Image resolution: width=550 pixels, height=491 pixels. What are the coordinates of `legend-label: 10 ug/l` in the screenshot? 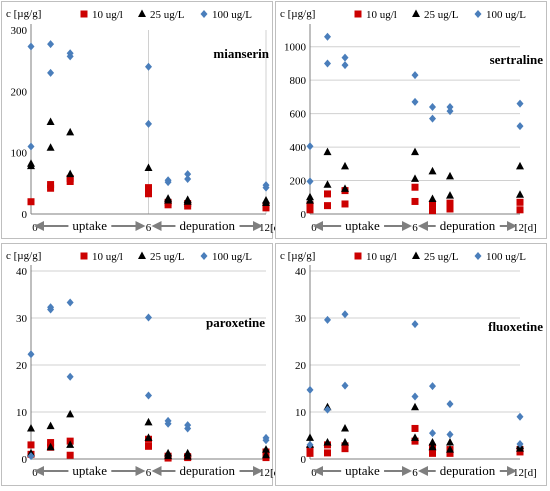 It's located at (381, 257).